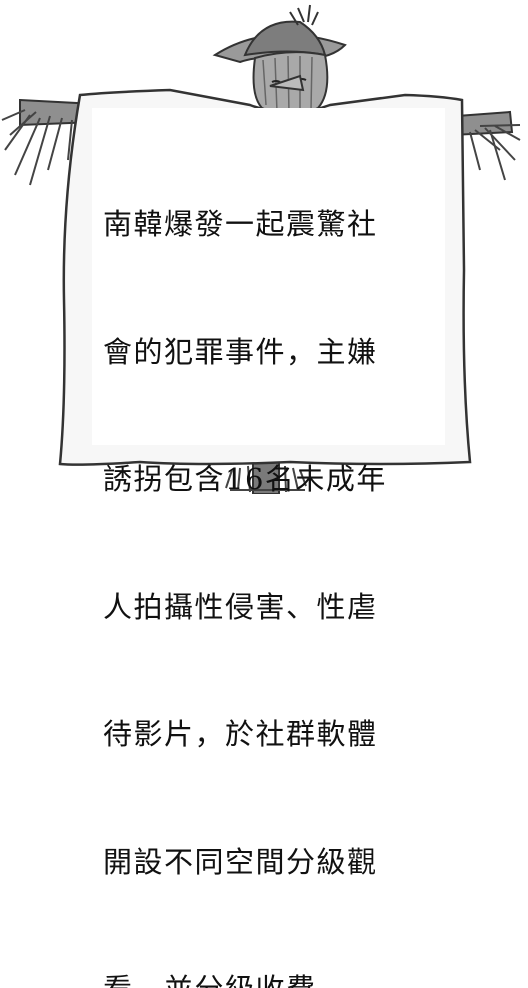  Describe the element at coordinates (490, 152) in the screenshot. I see `straw-right-icon` at that location.